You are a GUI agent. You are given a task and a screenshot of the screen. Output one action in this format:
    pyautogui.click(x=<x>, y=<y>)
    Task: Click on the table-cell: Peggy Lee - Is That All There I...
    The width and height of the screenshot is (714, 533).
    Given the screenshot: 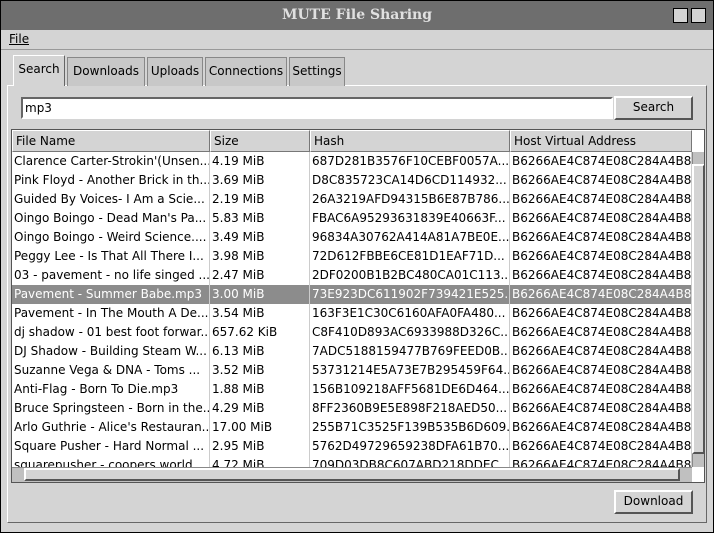 What is the action you would take?
    pyautogui.click(x=111, y=256)
    